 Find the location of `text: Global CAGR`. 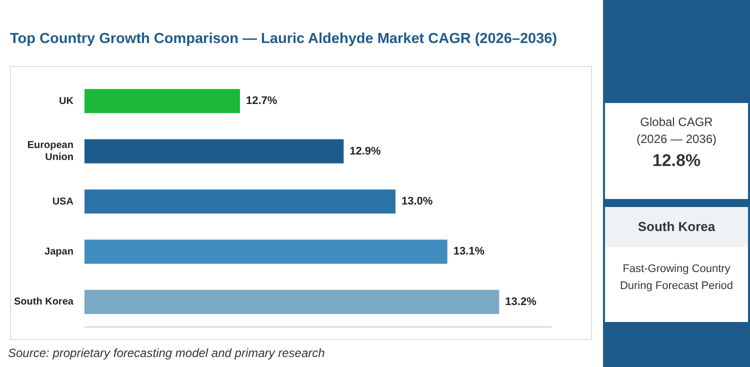

text: Global CAGR is located at coordinates (676, 122).